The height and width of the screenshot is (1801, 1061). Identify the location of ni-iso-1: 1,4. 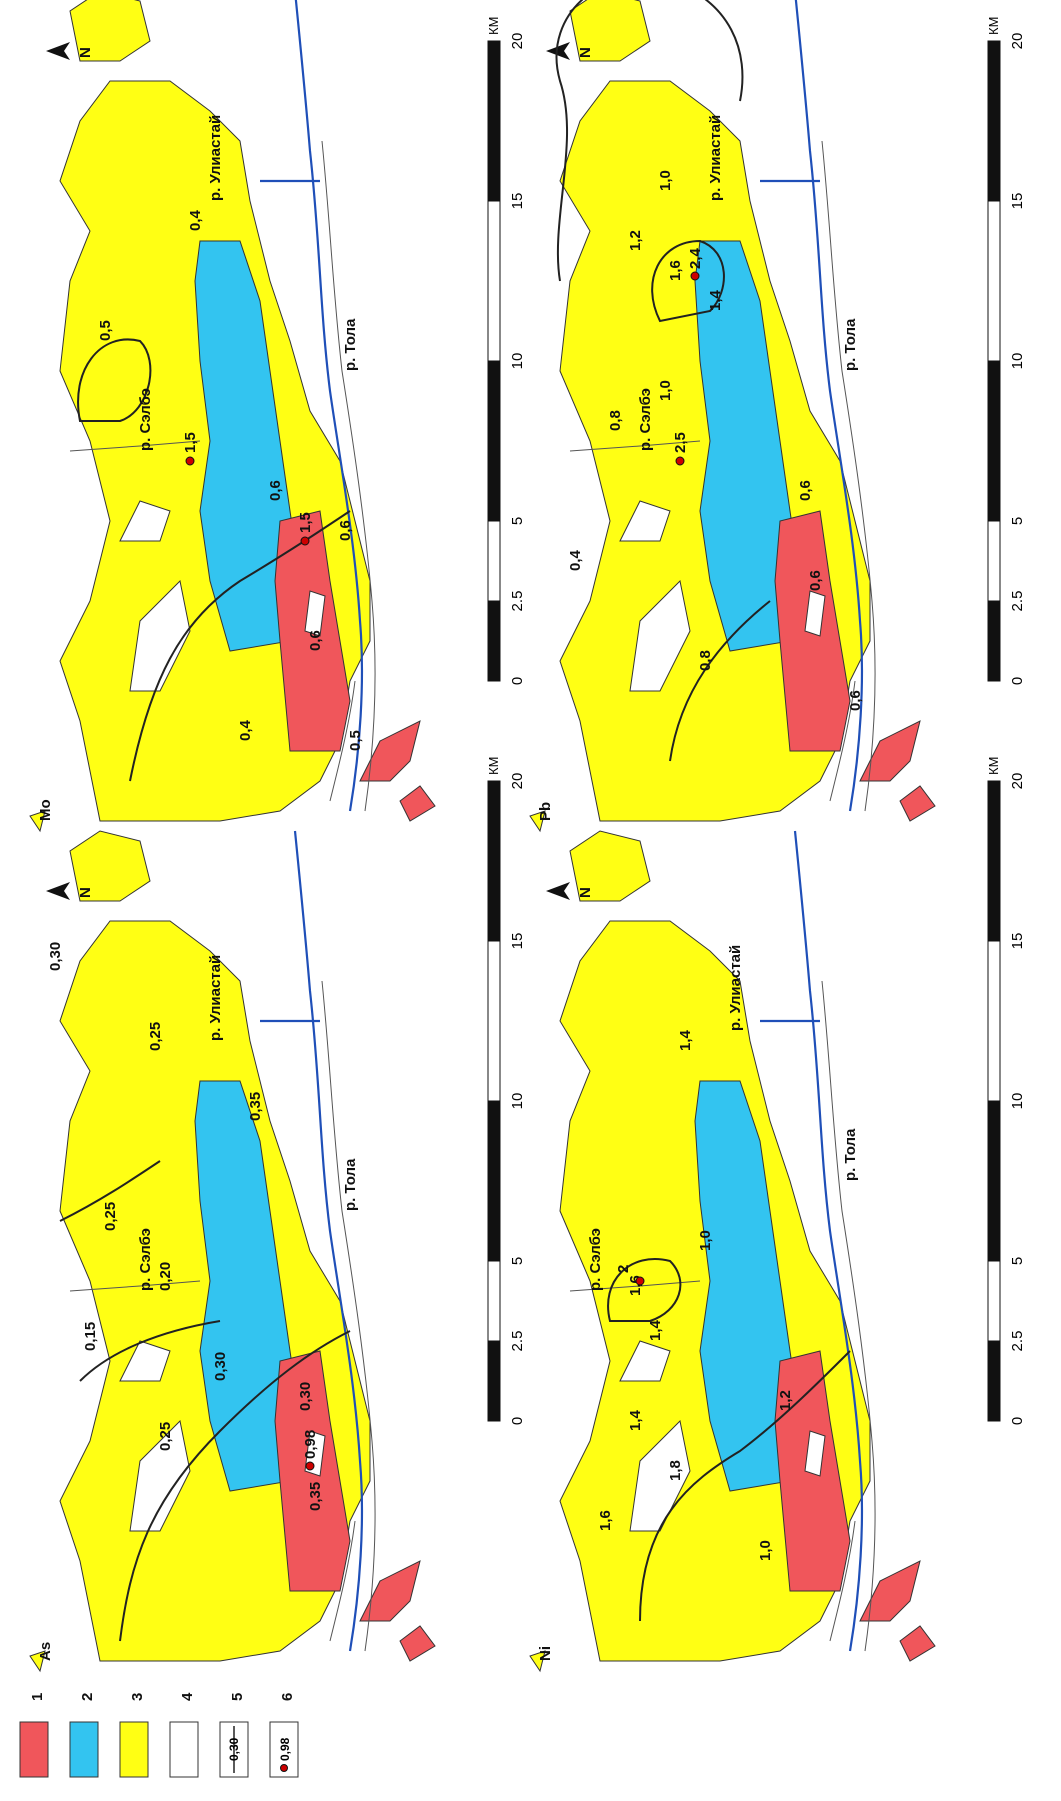
(635, 1420).